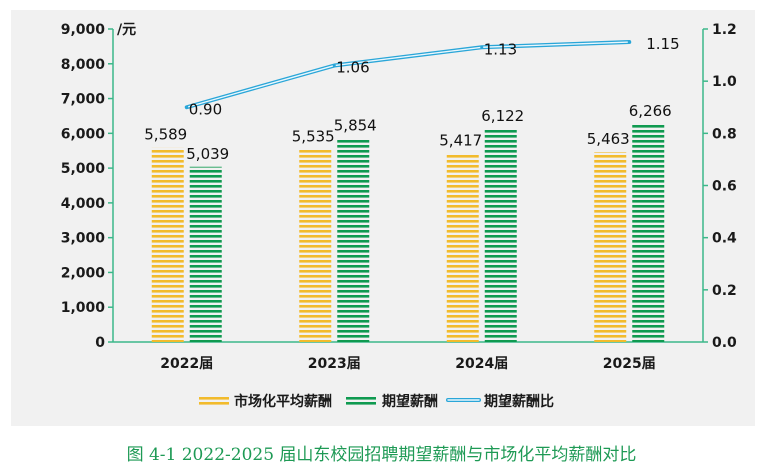 This screenshot has height=473, width=763. What do you see at coordinates (83, 308) in the screenshot?
I see `left-tick-label: 1,000` at bounding box center [83, 308].